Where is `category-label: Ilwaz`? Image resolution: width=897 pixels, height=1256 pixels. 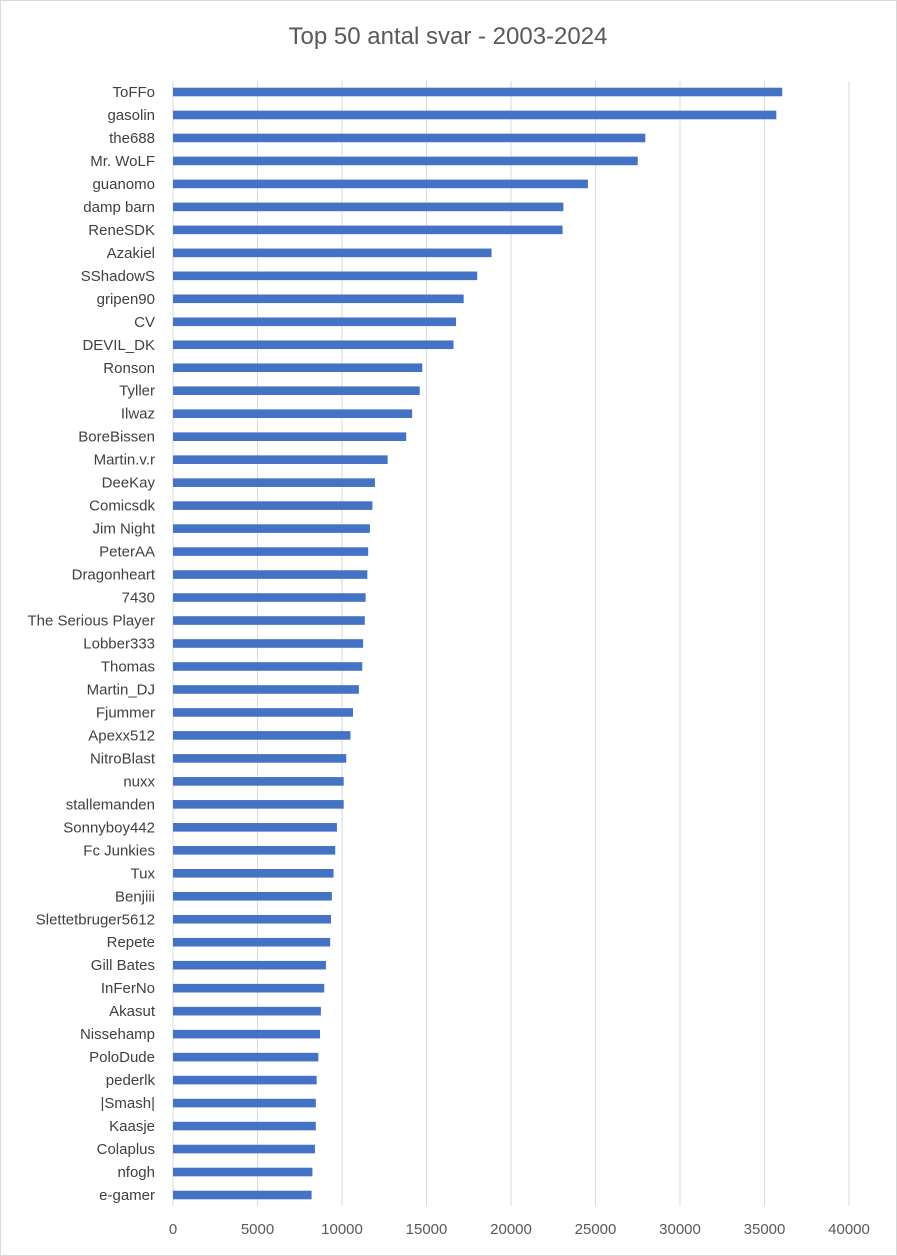 category-label: Ilwaz is located at coordinates (138, 414).